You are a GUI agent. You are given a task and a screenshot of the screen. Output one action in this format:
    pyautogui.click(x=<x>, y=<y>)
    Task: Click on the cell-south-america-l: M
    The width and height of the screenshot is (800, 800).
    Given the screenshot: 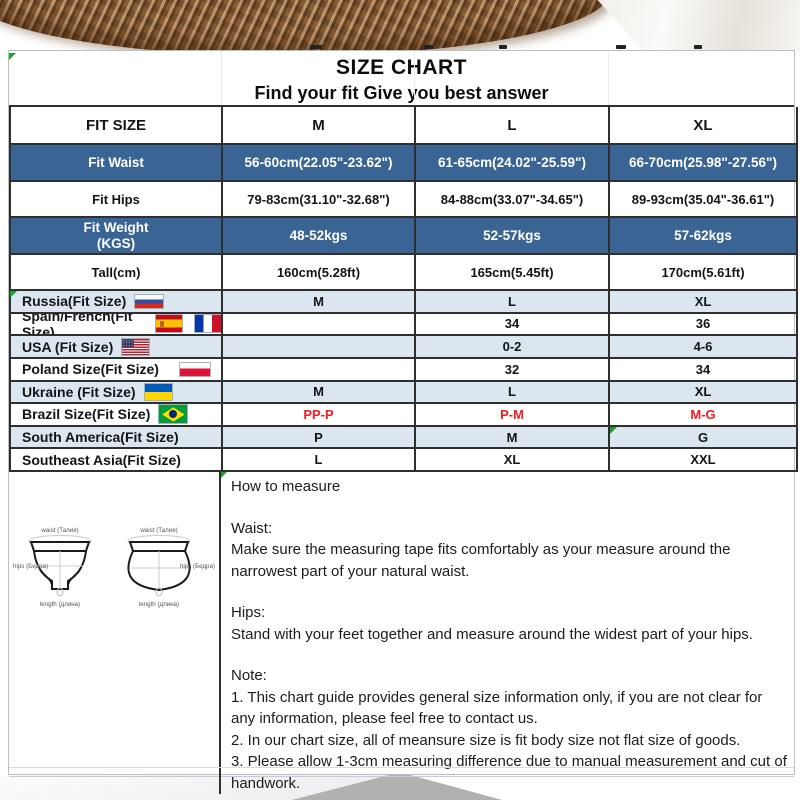 What is the action you would take?
    pyautogui.click(x=513, y=438)
    